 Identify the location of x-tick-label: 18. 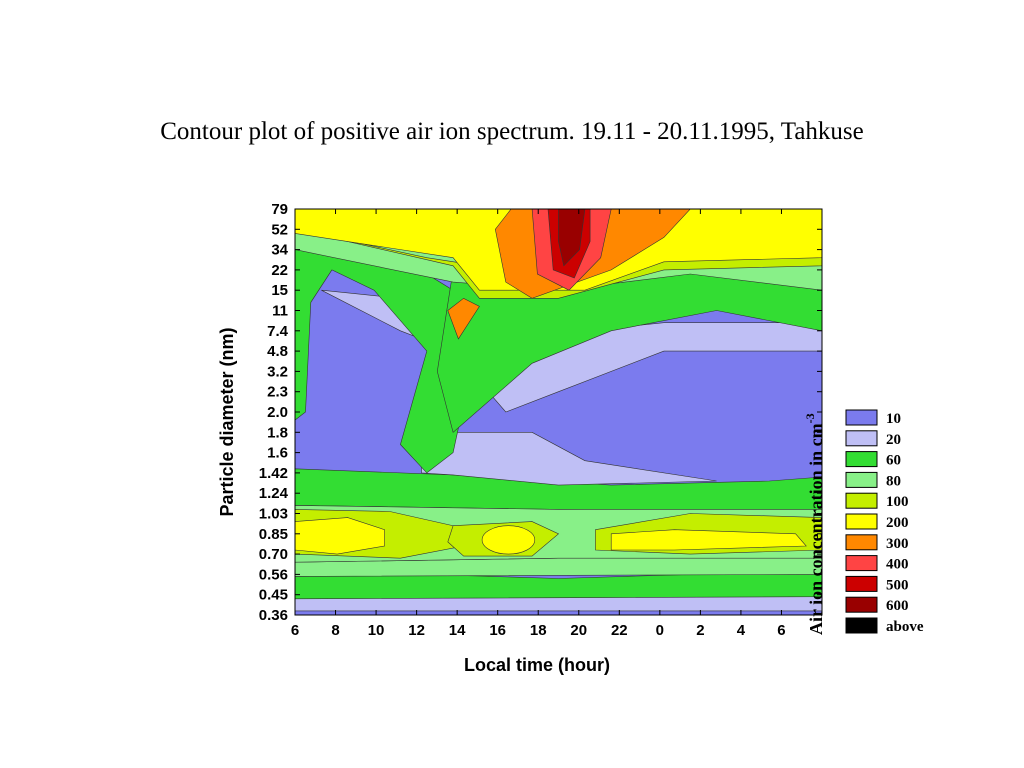
(538, 630).